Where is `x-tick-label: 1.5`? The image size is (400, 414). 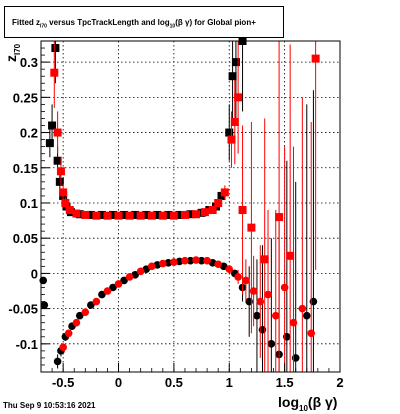
x-tick-label: 1.5 is located at coordinates (285, 382).